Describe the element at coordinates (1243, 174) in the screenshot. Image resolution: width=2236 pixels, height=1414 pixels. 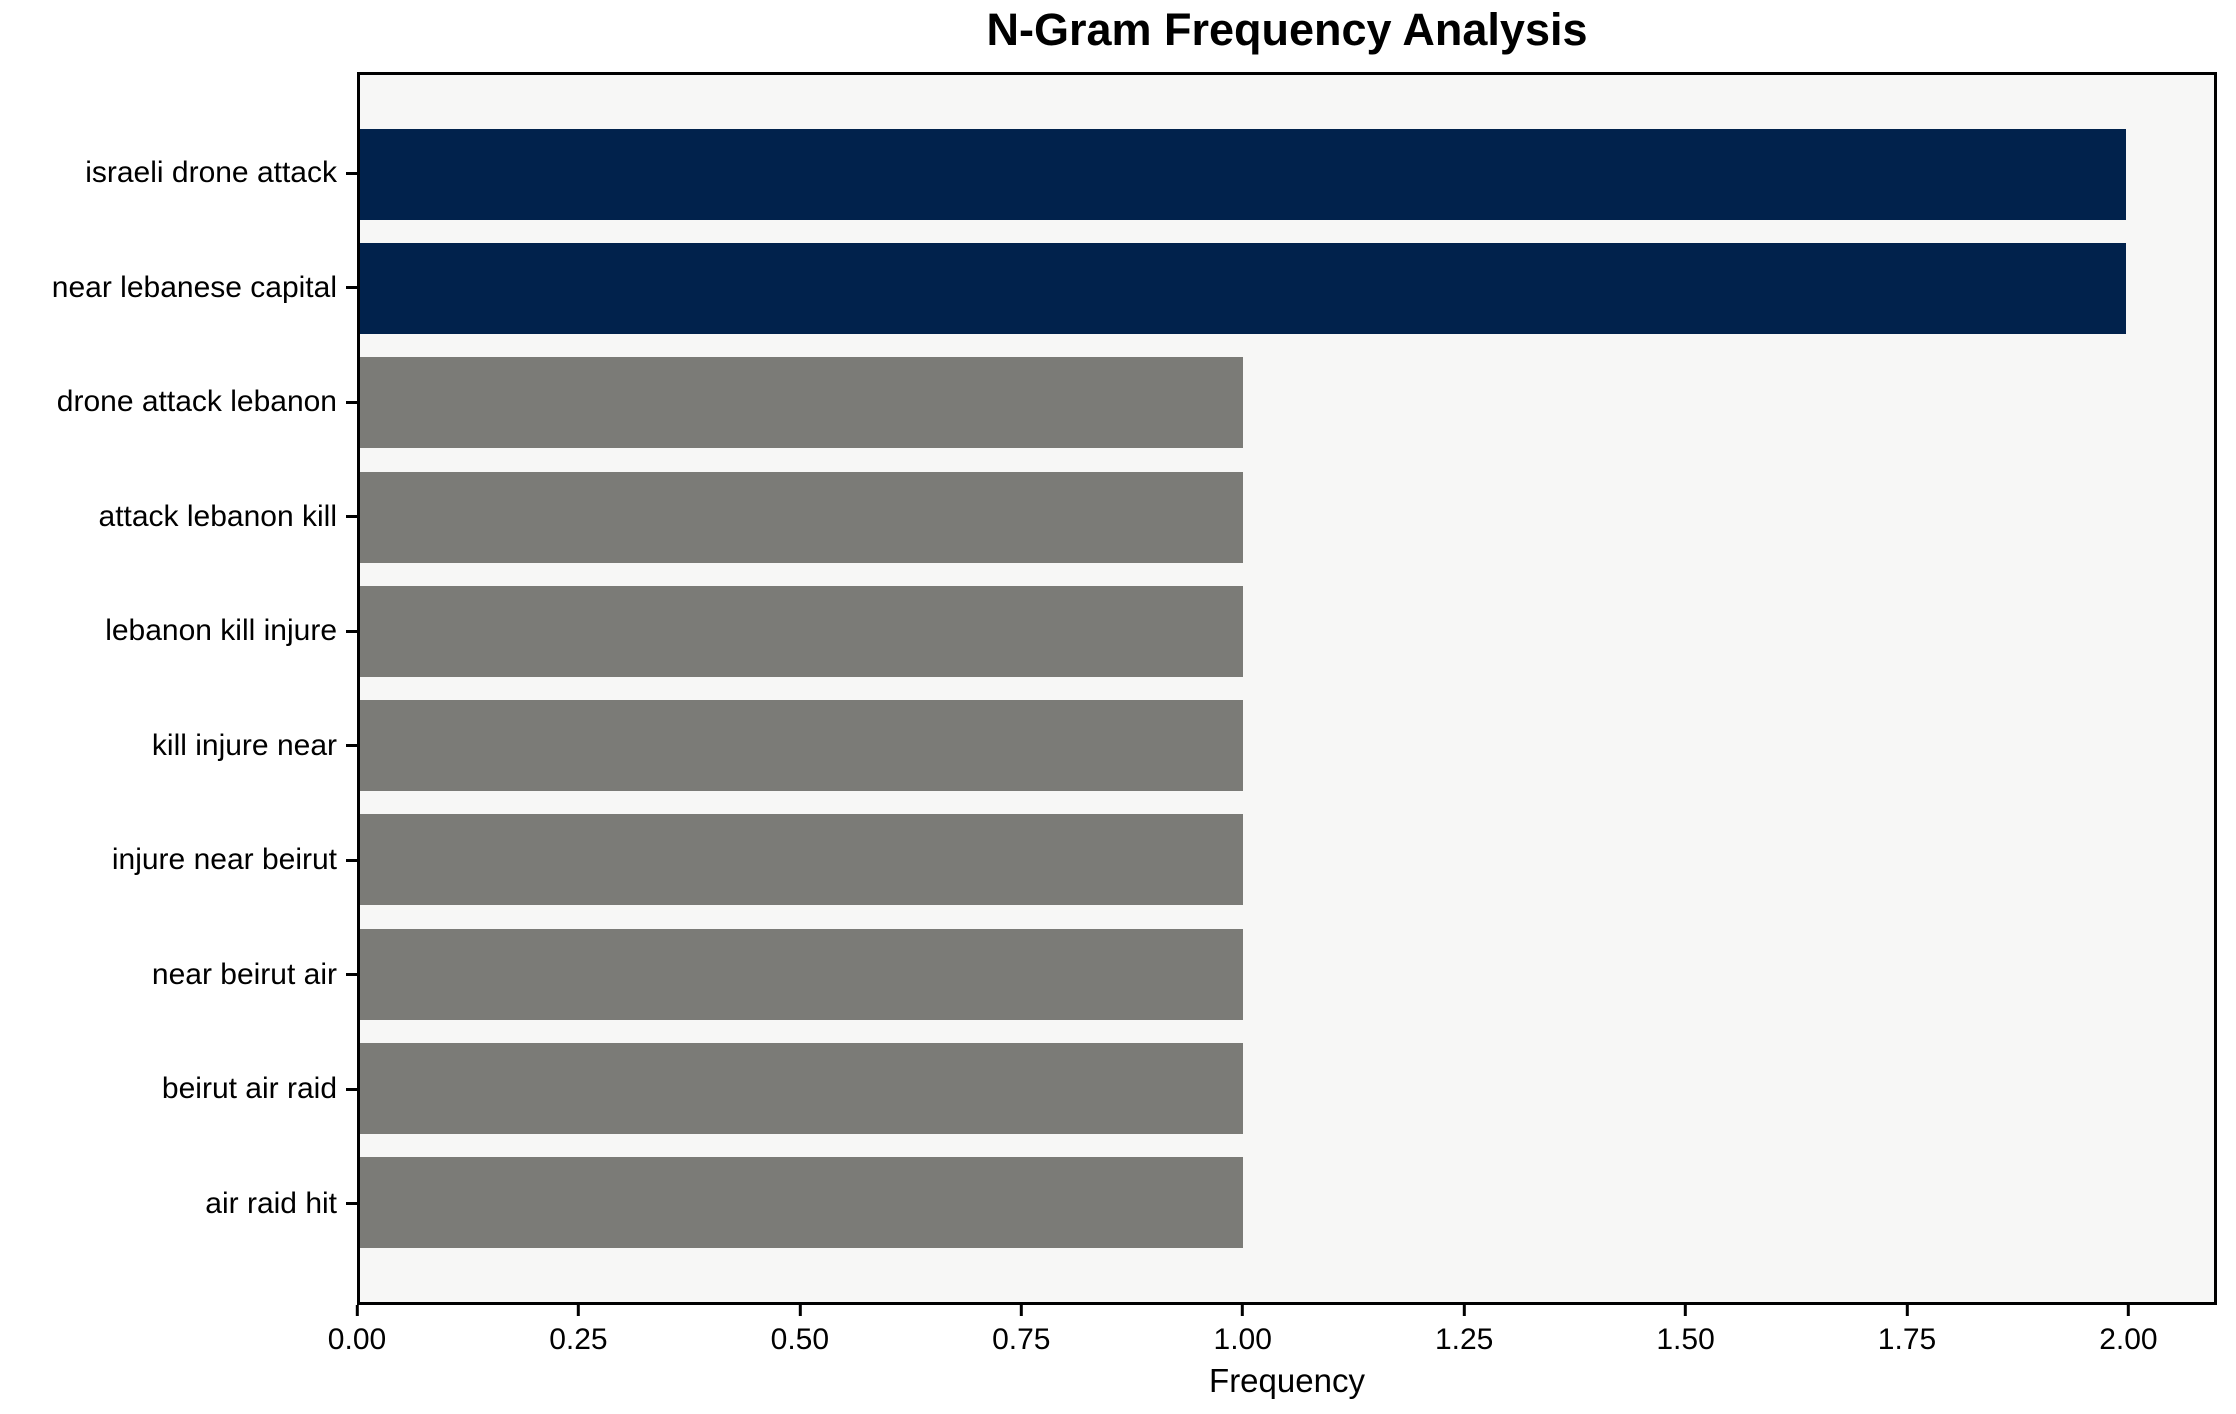
I see `bar-israeli-drone-attack` at that location.